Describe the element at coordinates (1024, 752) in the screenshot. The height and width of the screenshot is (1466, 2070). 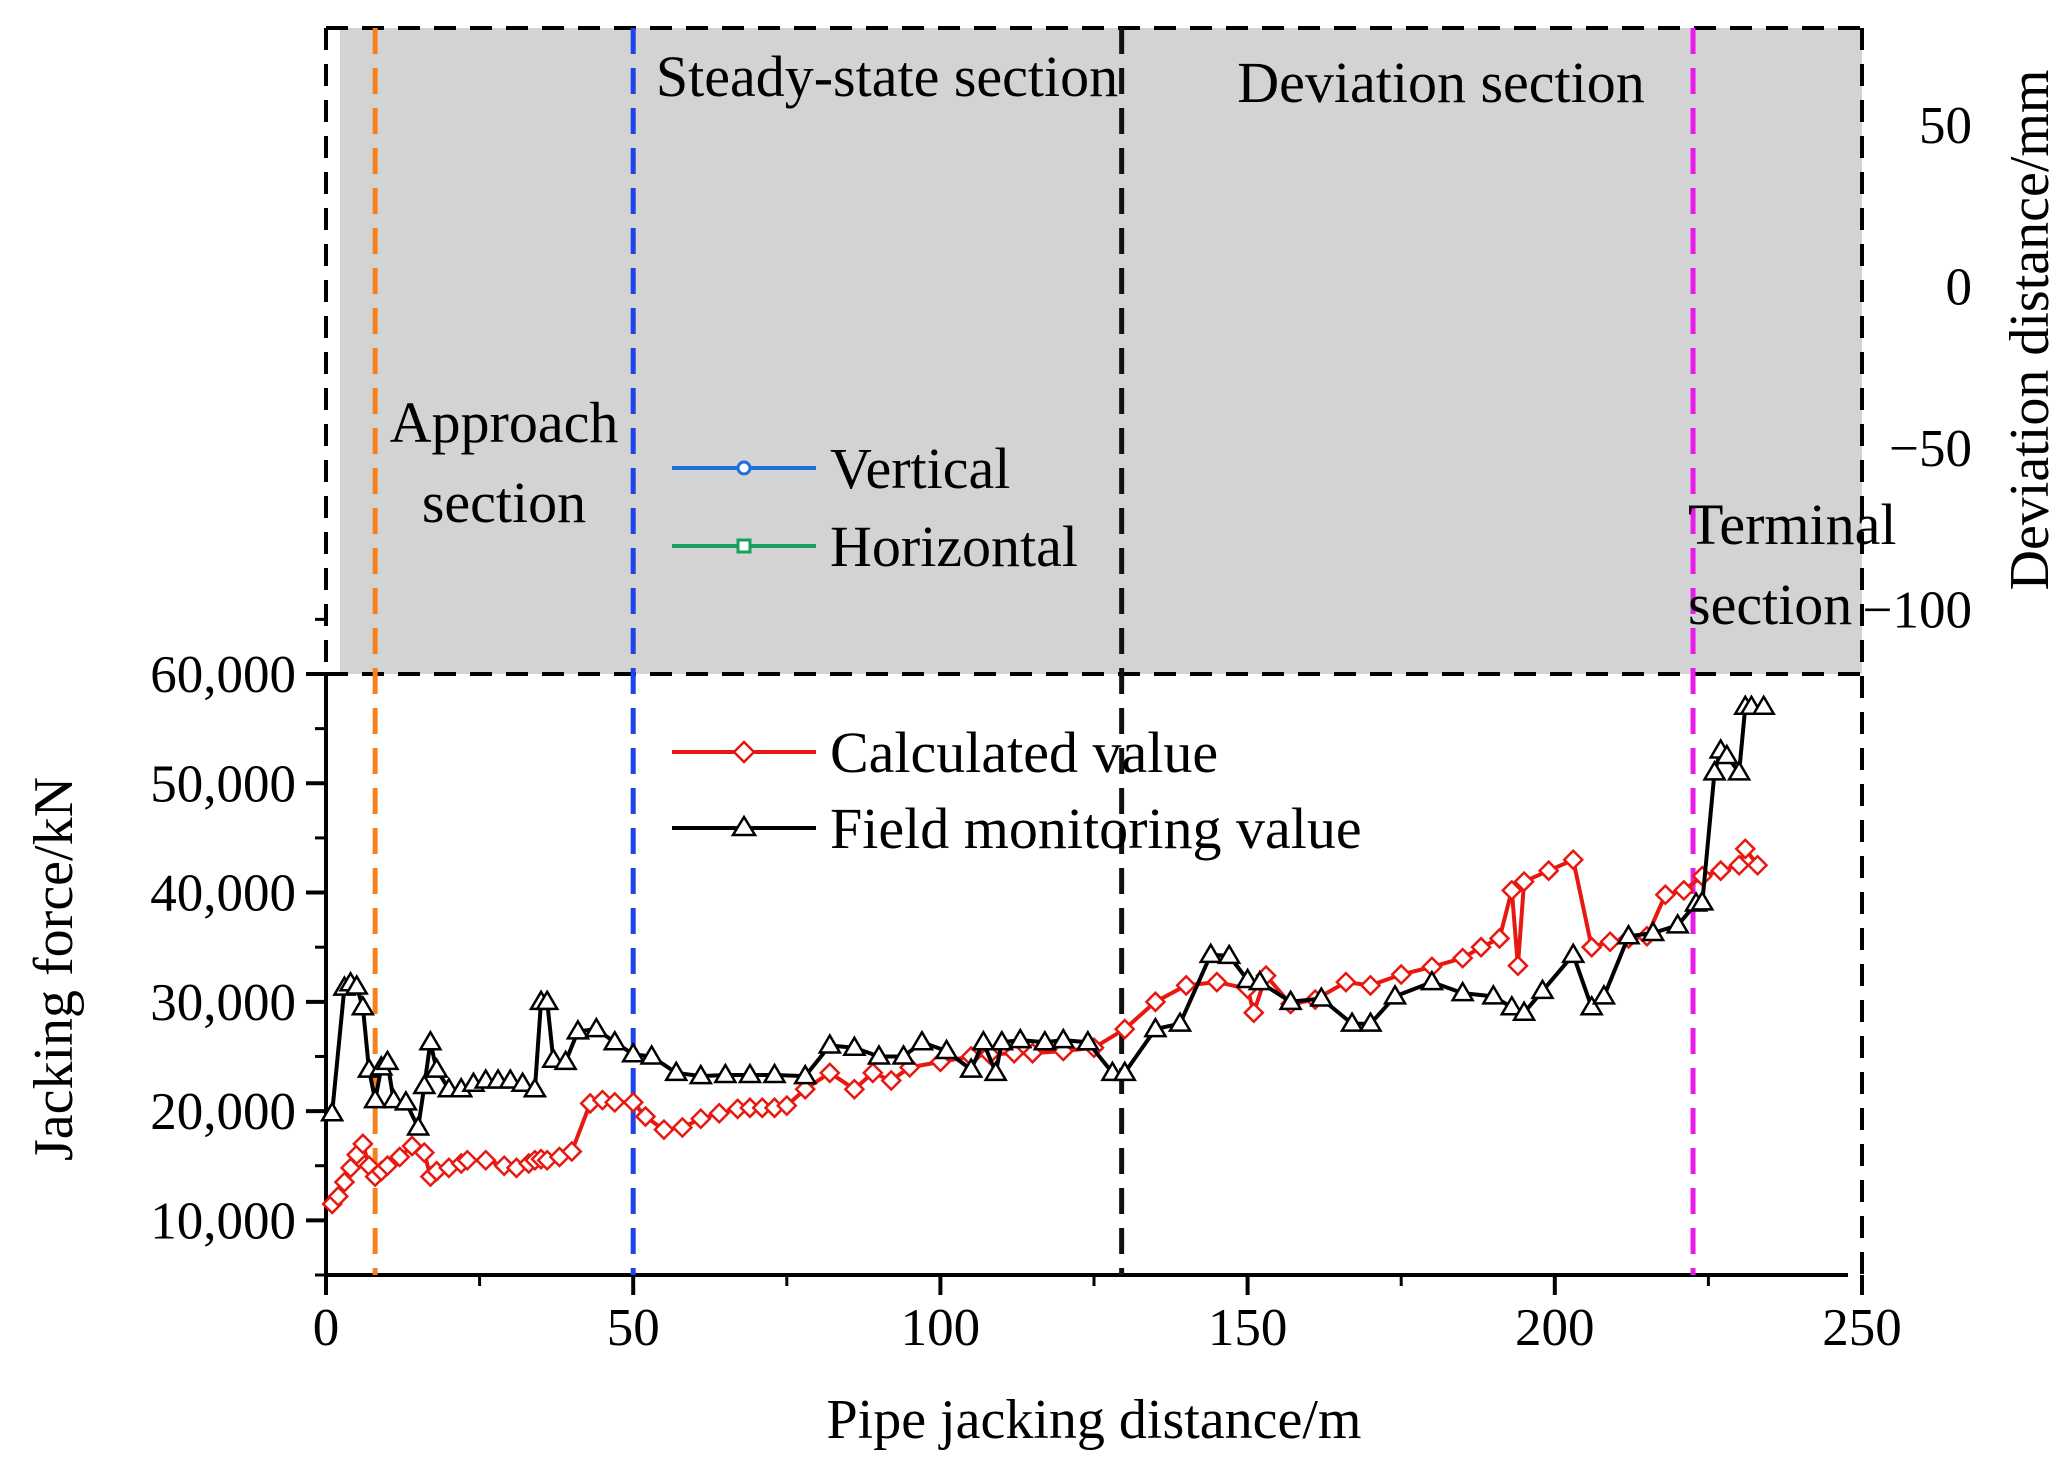
I see `legend-label-calculated: Calculated value` at that location.